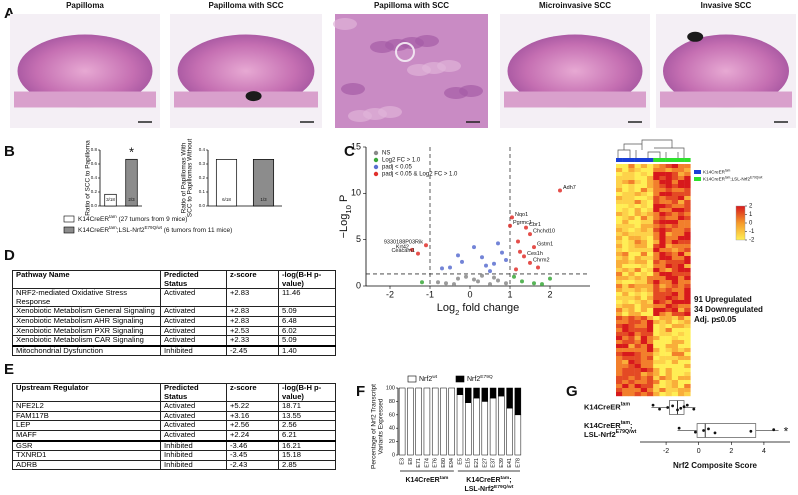 Image resolution: width=798 pixels, height=495 pixels. What do you see at coordinates (731, 451) in the screenshot?
I see `x-tick-label: 2` at bounding box center [731, 451].